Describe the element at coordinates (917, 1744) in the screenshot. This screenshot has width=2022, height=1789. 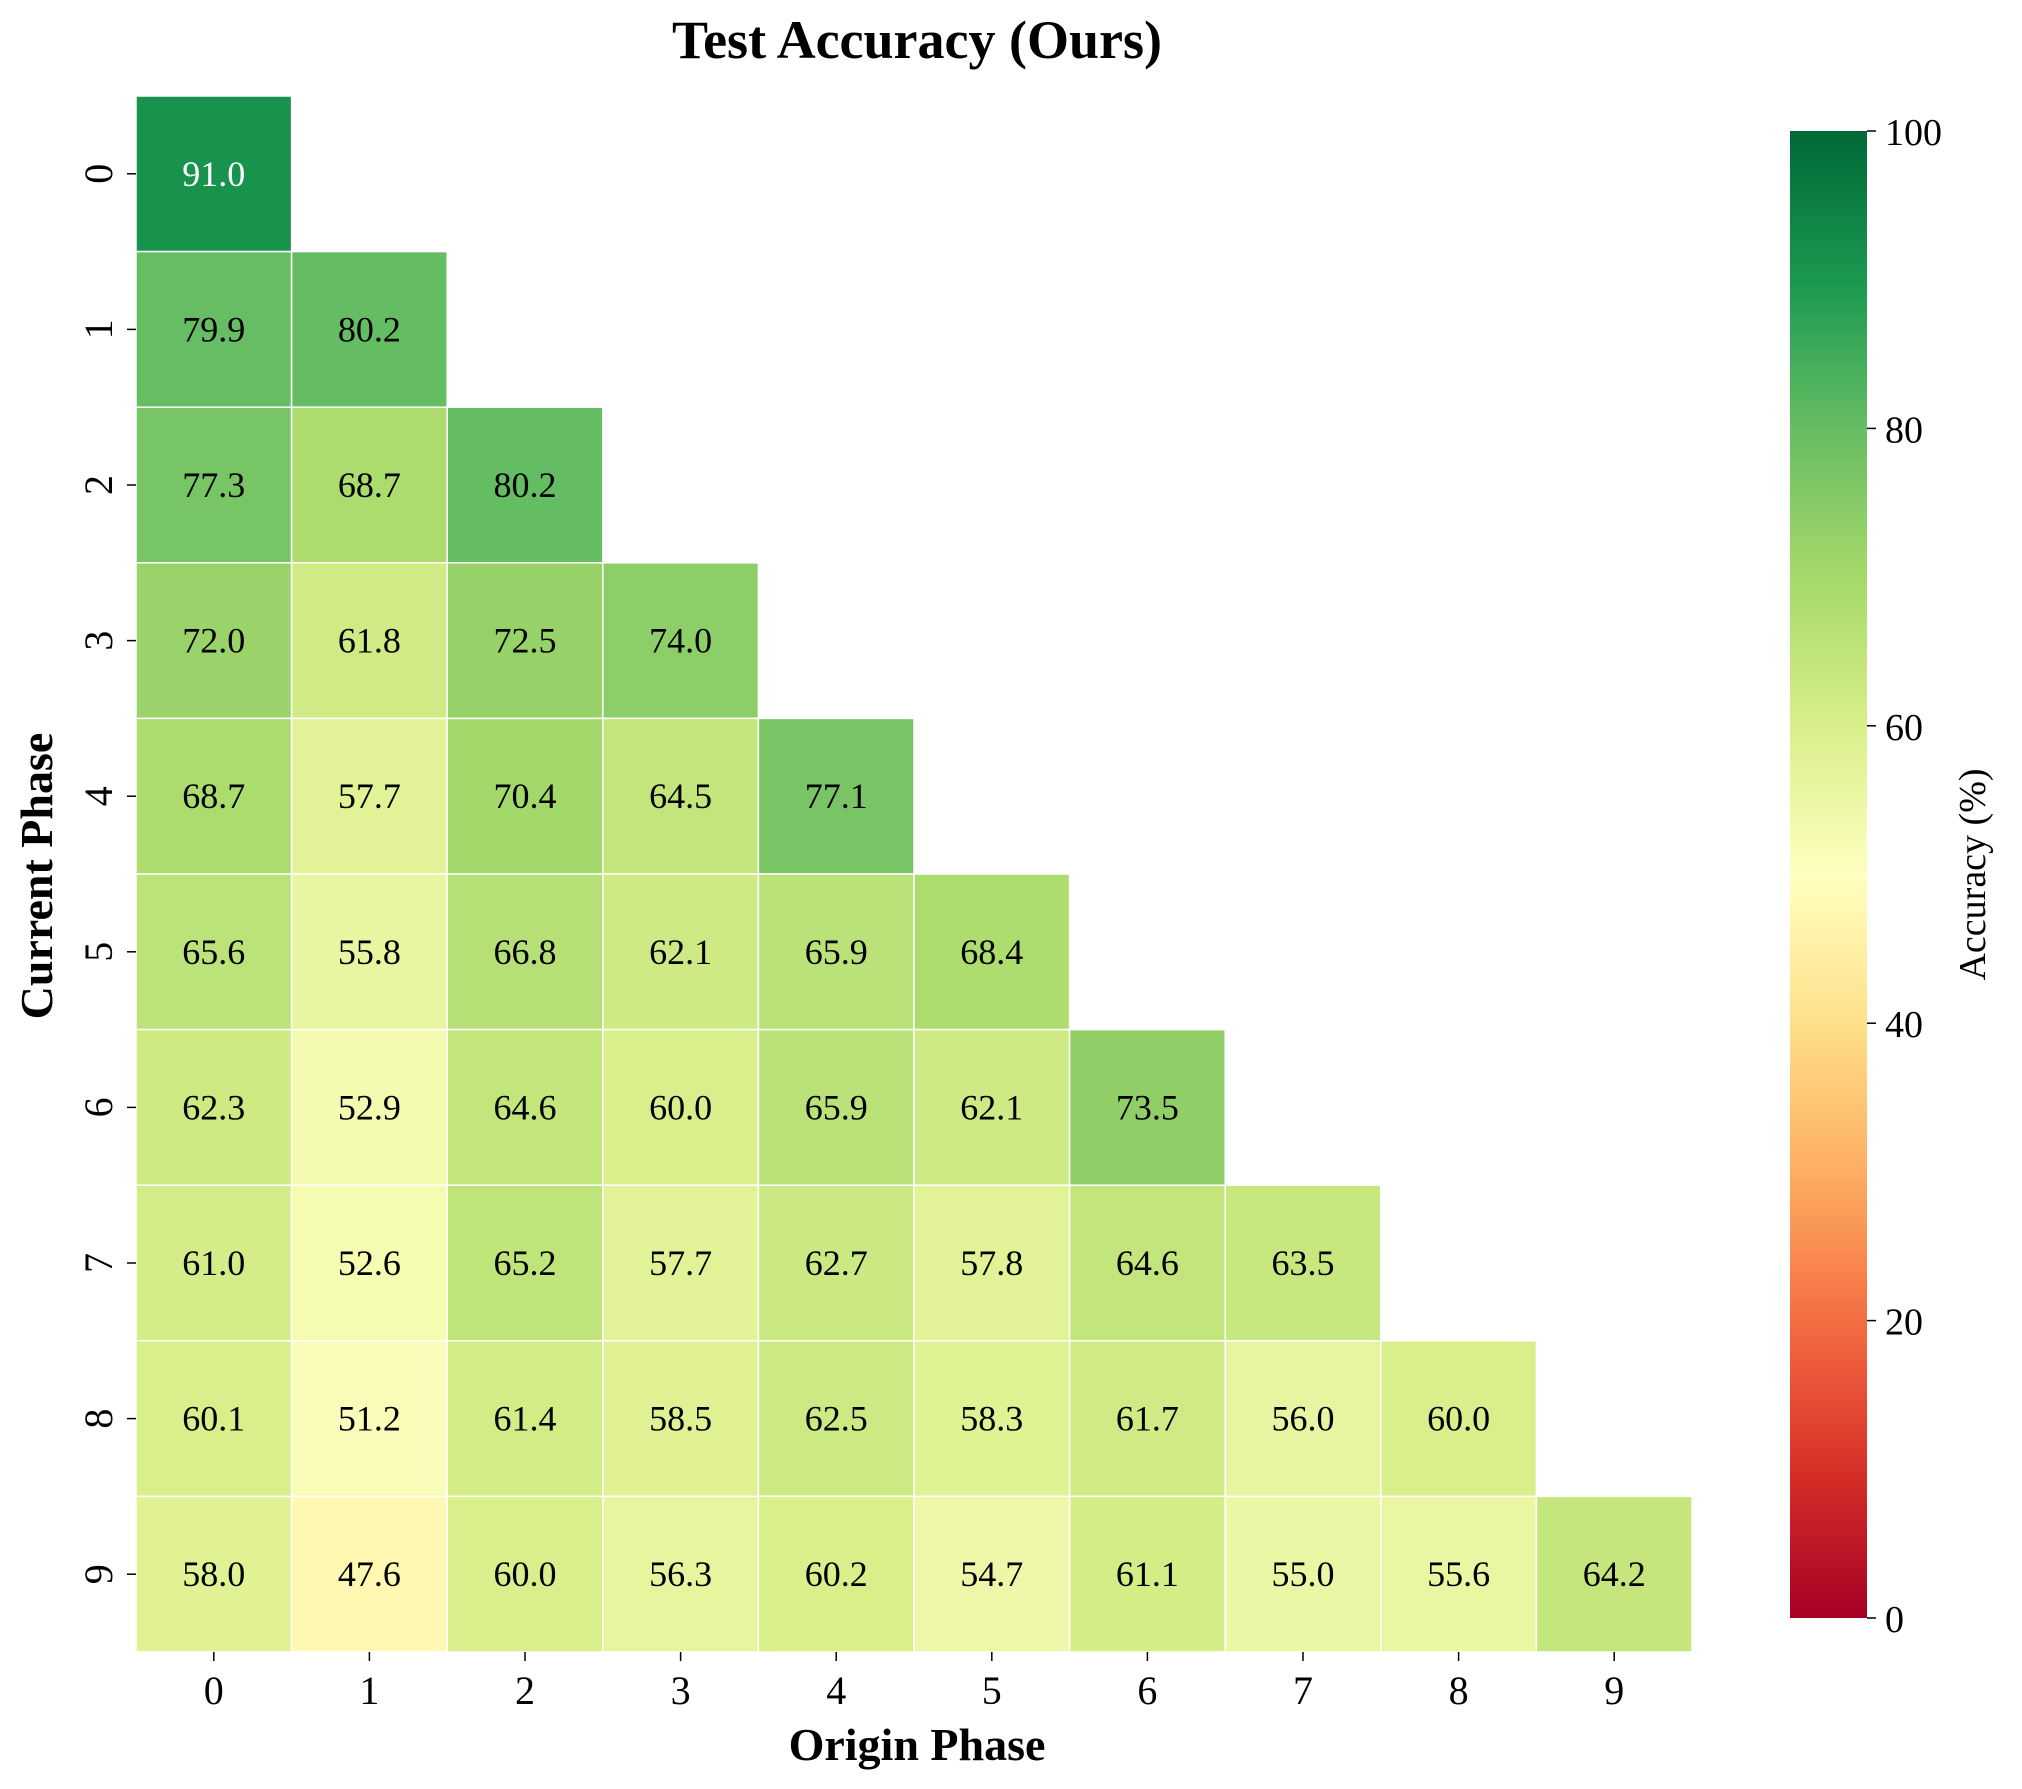
I see `x-axis-label: Origin Phase` at that location.